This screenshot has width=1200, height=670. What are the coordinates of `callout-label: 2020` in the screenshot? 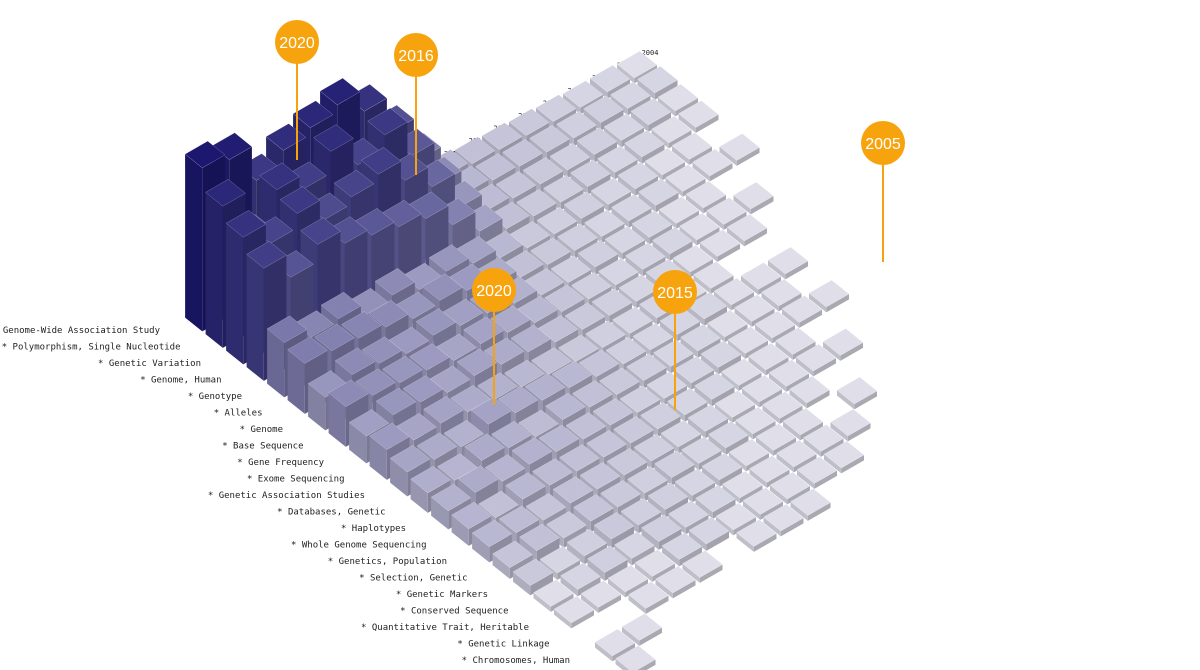 It's located at (494, 291).